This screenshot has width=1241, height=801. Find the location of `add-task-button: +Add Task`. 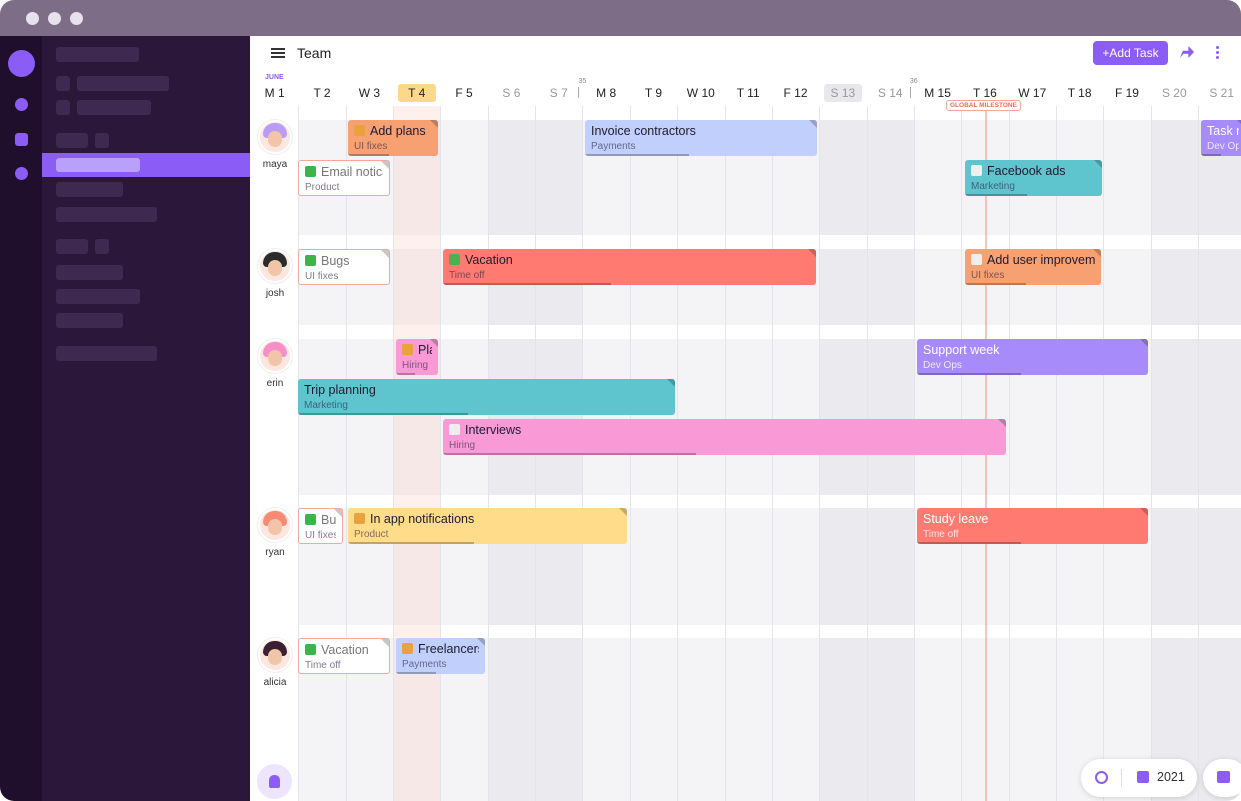

add-task-button: +Add Task is located at coordinates (1130, 53).